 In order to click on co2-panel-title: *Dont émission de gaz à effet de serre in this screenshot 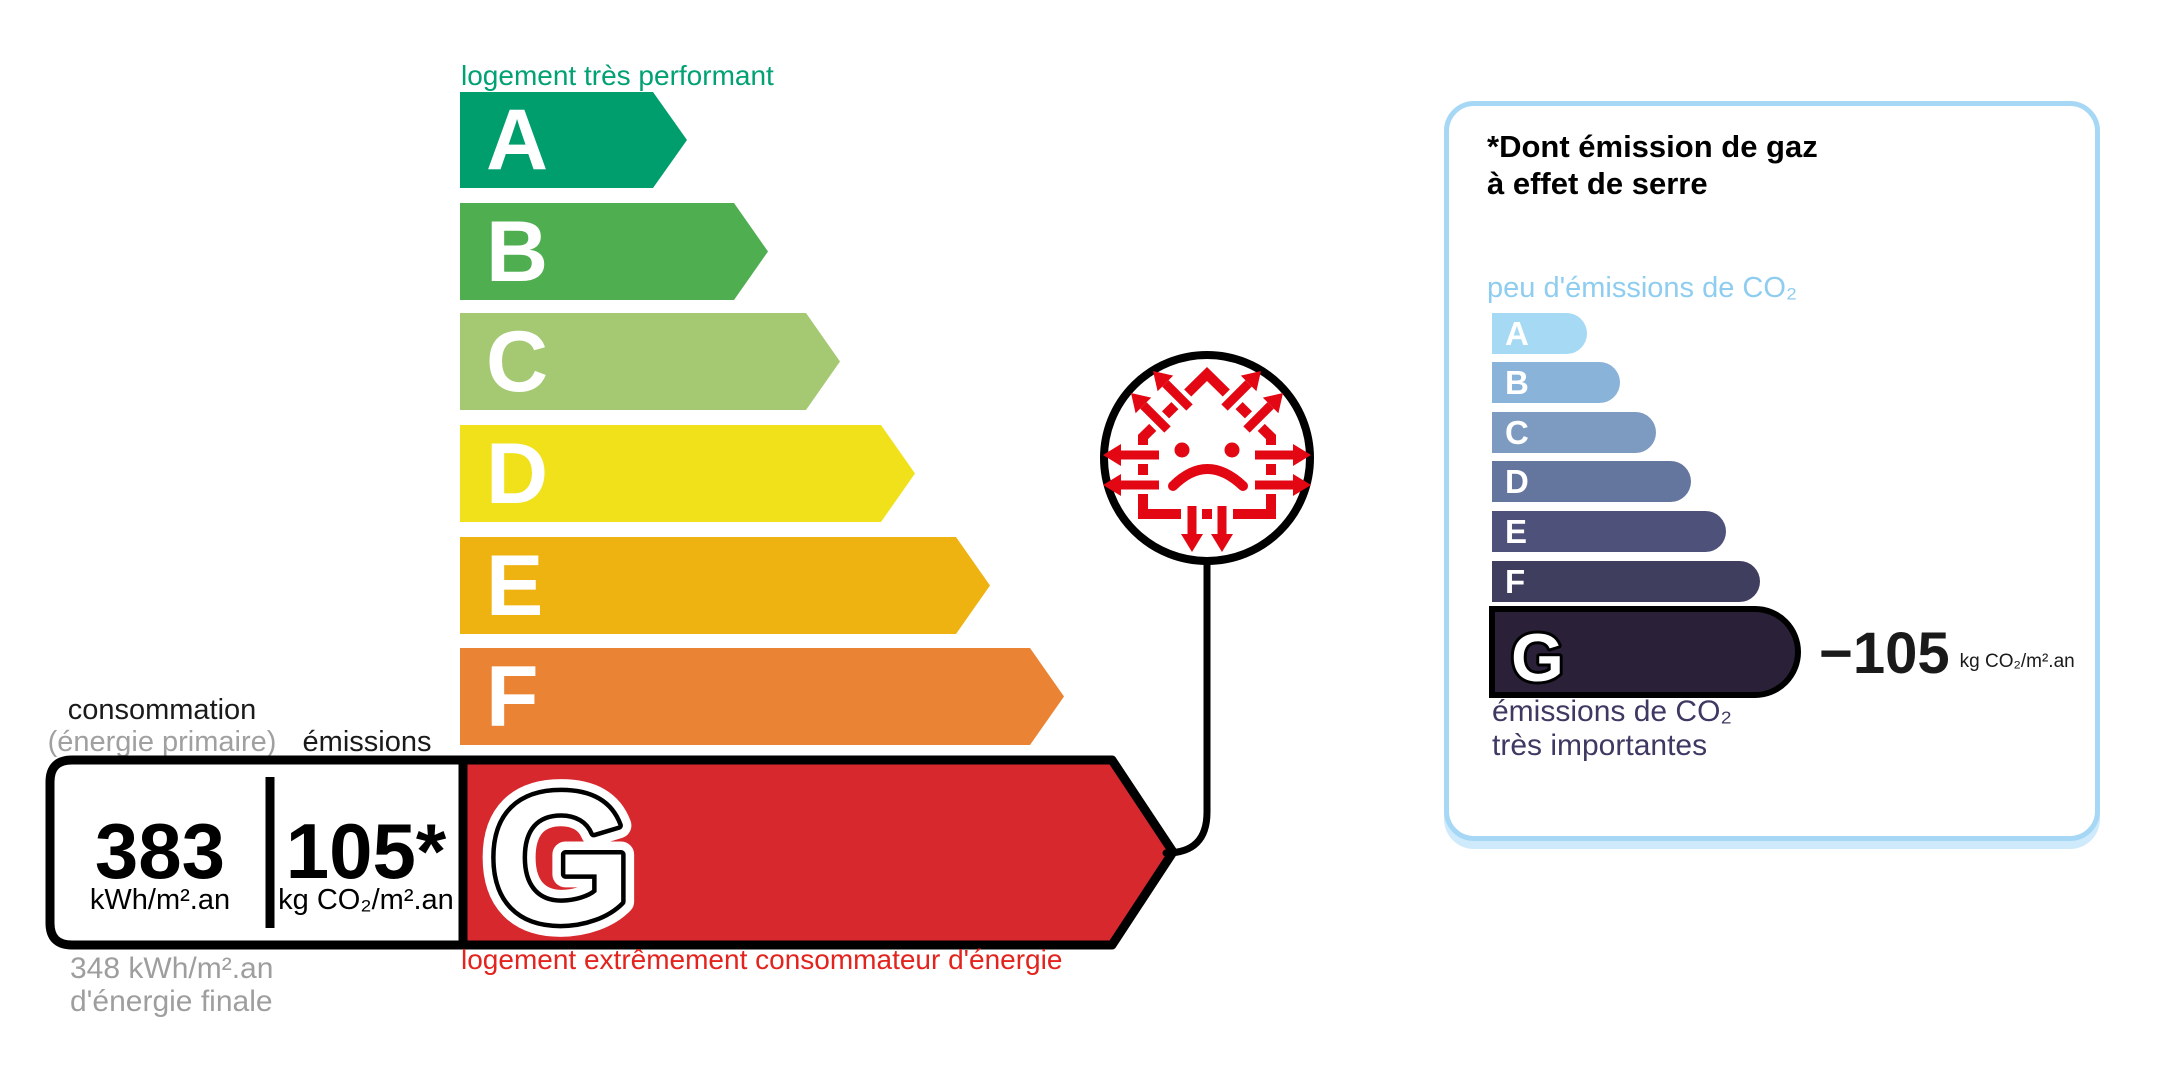, I will do `click(1652, 165)`.